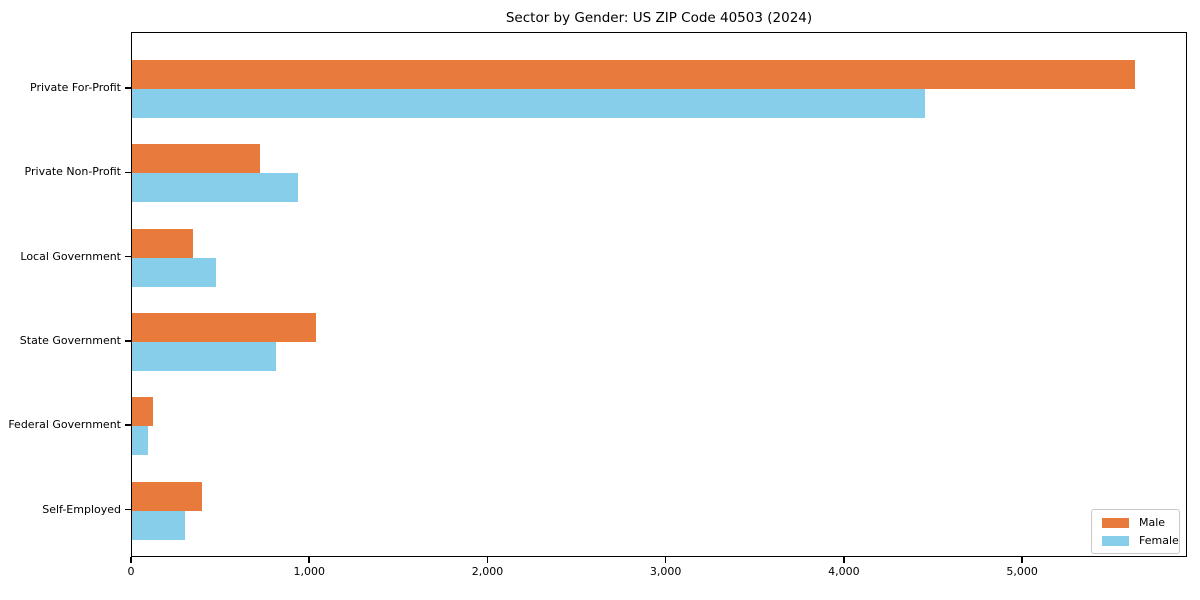 This screenshot has width=1200, height=600. I want to click on legend-entry-female: Female, so click(1140, 540).